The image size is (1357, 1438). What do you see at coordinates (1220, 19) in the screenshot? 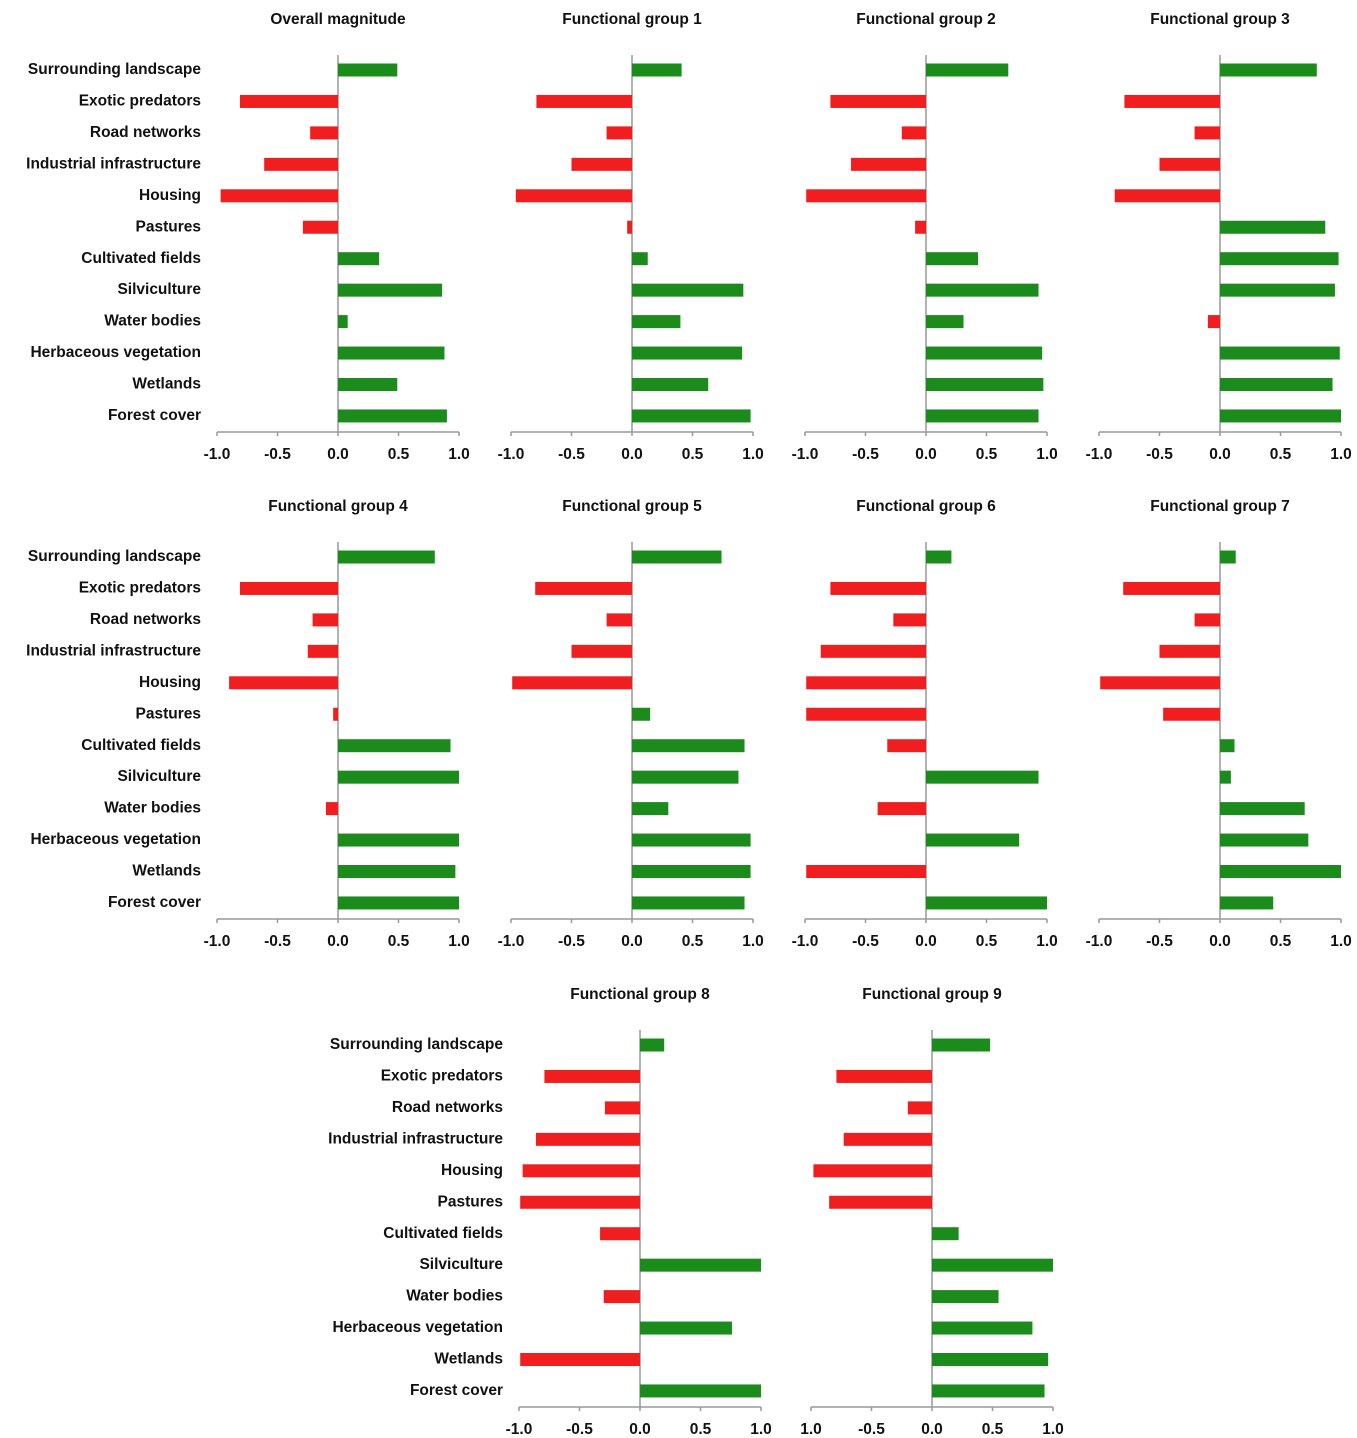
I see `panel-title: Functional group 3` at bounding box center [1220, 19].